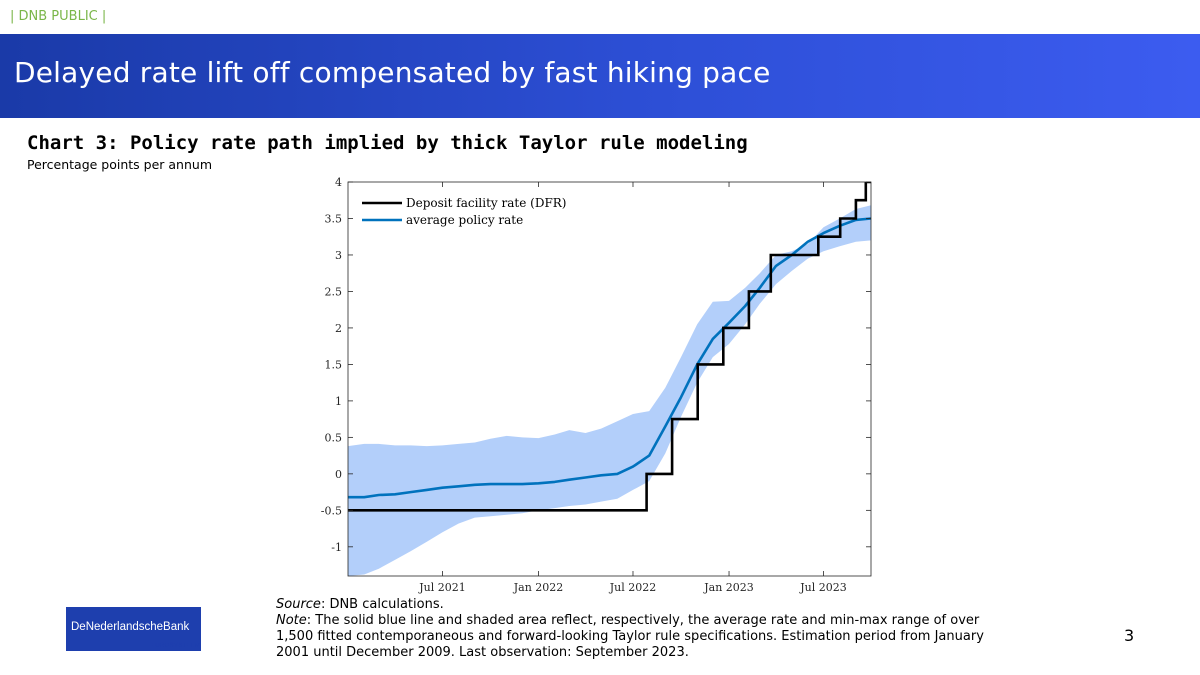  I want to click on y-tick-label: 2.5, so click(334, 291).